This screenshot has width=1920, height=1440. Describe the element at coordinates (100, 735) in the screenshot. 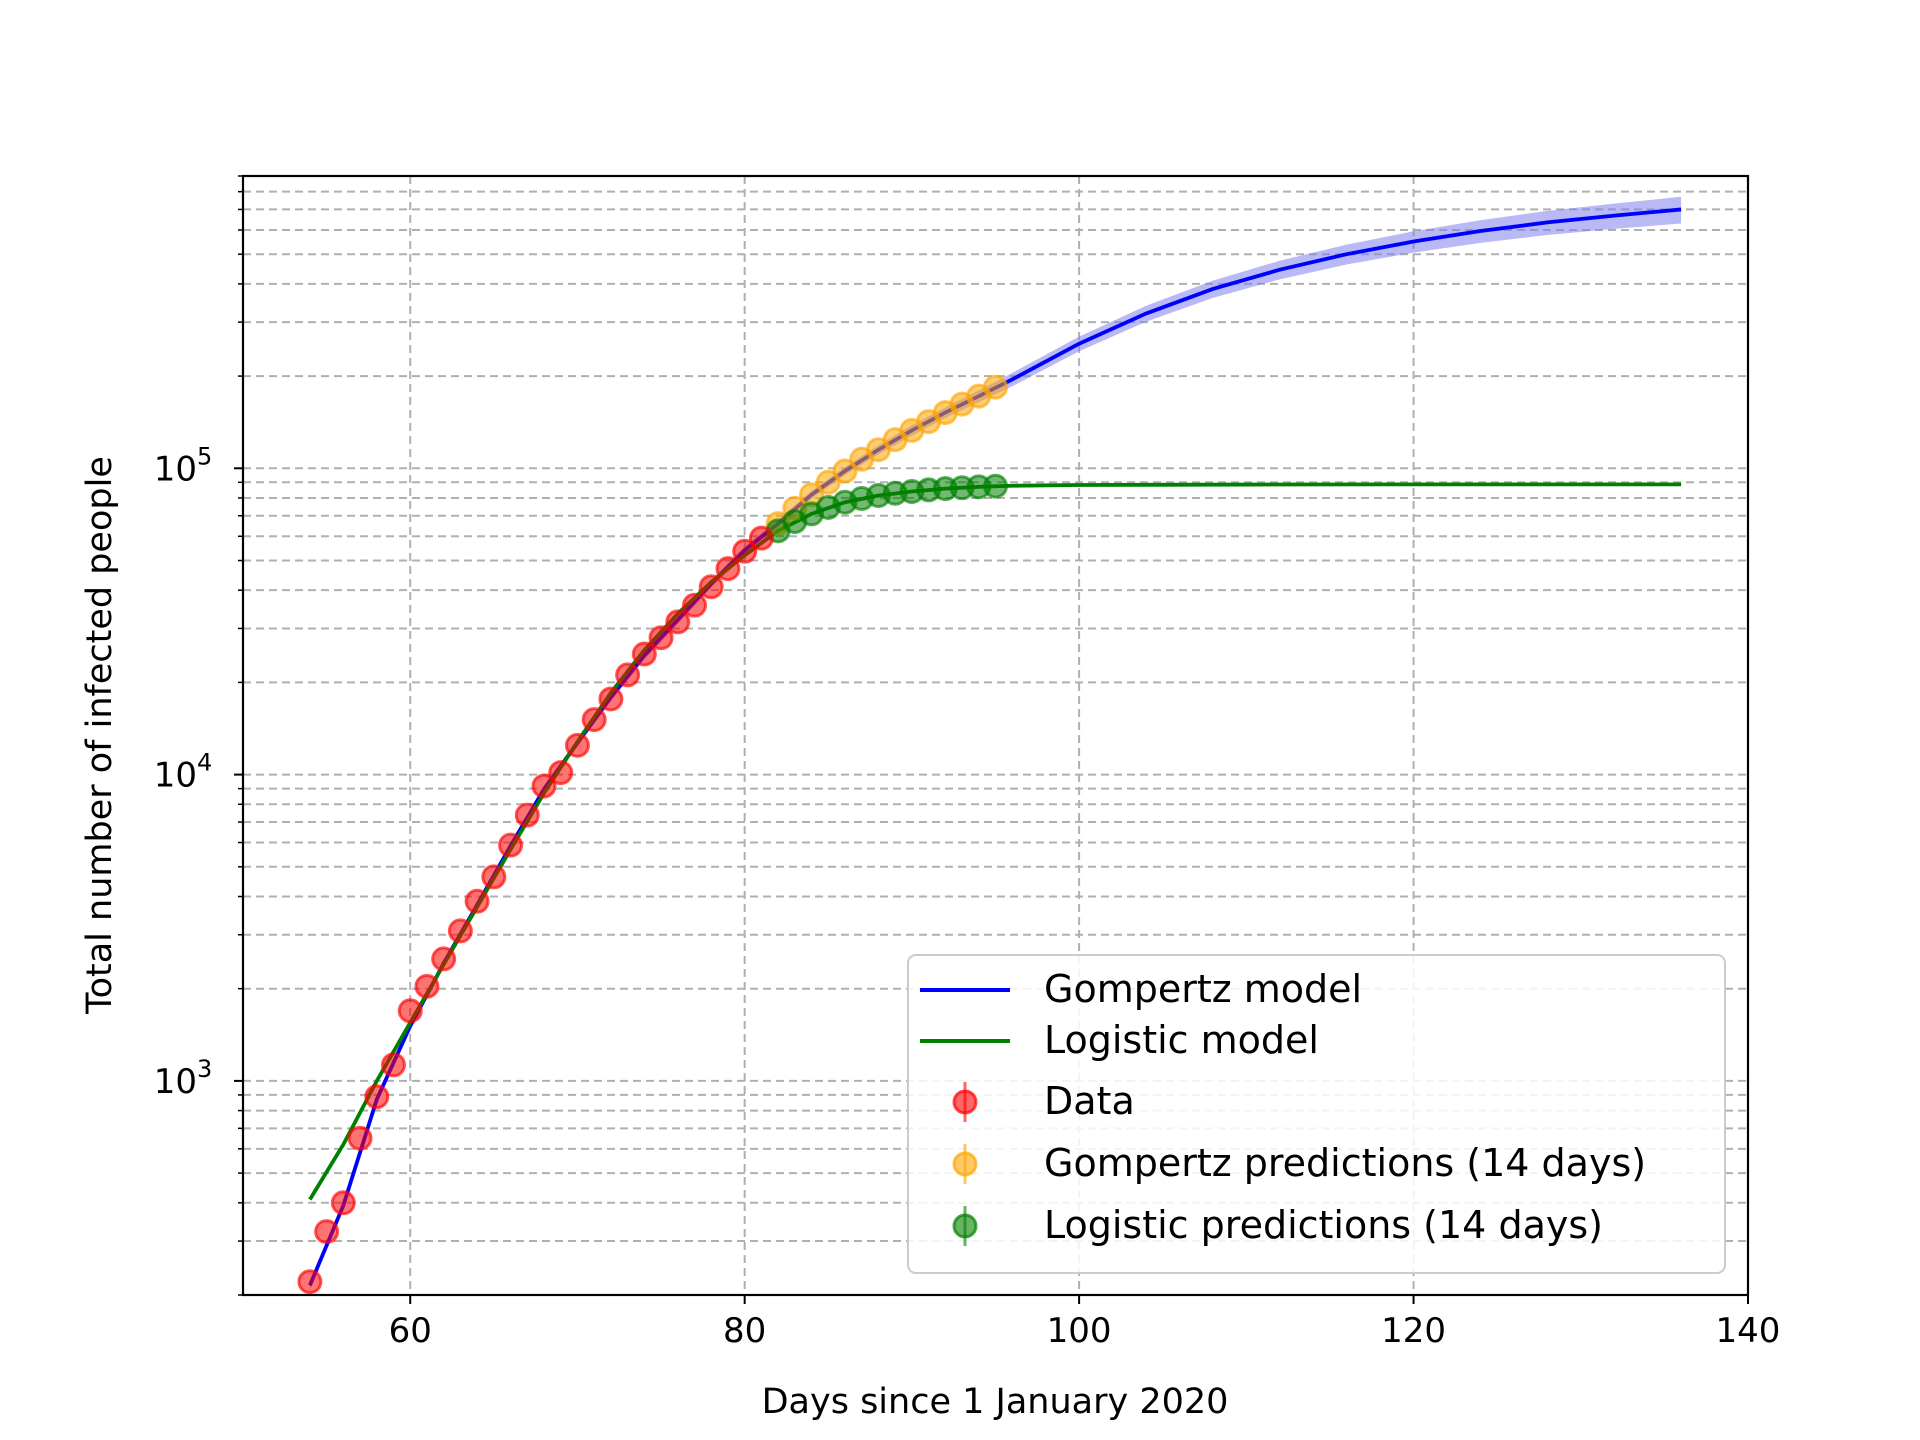

I see `y-axis-label: Total number of infected people` at that location.